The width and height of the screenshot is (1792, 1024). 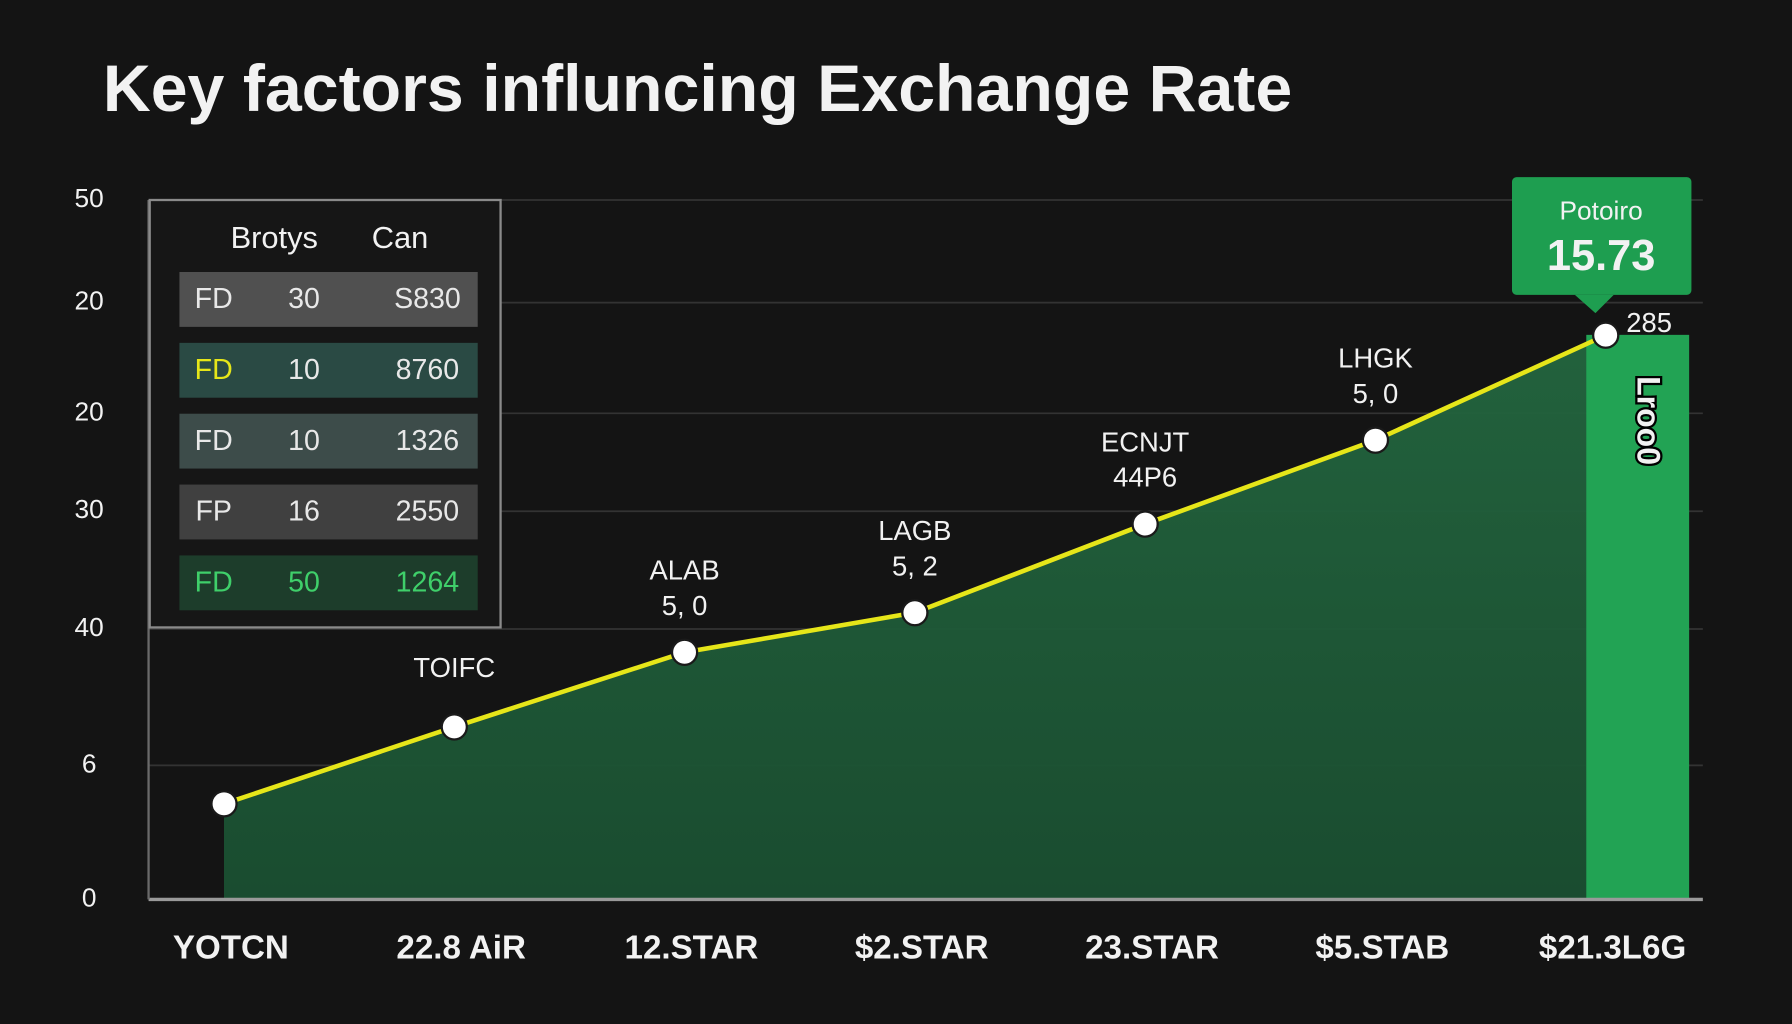 What do you see at coordinates (461, 947) in the screenshot?
I see `x-tick-label: 22.8 AiR` at bounding box center [461, 947].